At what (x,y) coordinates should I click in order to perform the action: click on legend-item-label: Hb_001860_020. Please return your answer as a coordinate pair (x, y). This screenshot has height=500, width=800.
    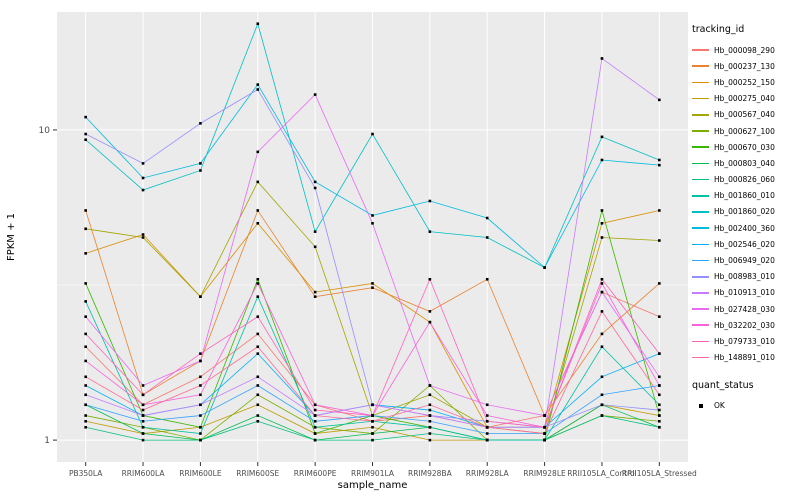
    Looking at the image, I should click on (744, 212).